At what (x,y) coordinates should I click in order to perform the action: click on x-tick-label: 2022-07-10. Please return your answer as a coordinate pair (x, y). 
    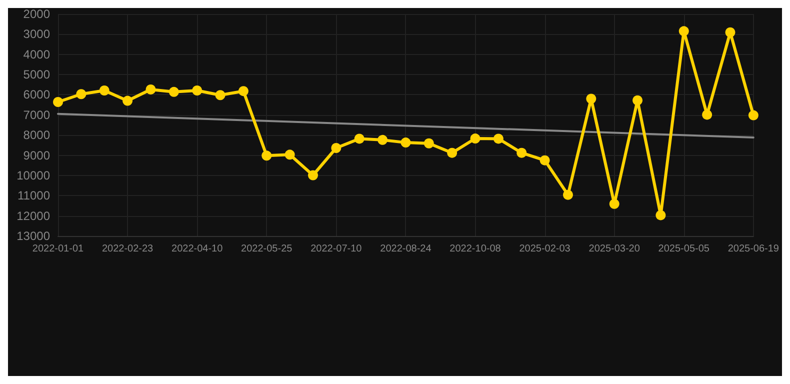
    Looking at the image, I should click on (336, 249).